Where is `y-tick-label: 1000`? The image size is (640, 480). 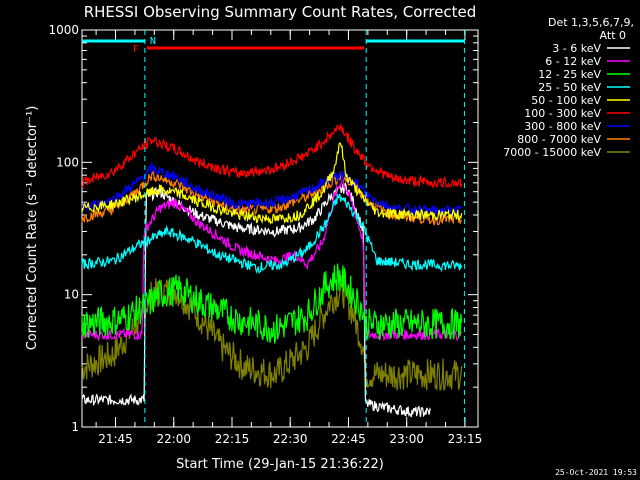
y-tick-label: 1000 is located at coordinates (63, 30).